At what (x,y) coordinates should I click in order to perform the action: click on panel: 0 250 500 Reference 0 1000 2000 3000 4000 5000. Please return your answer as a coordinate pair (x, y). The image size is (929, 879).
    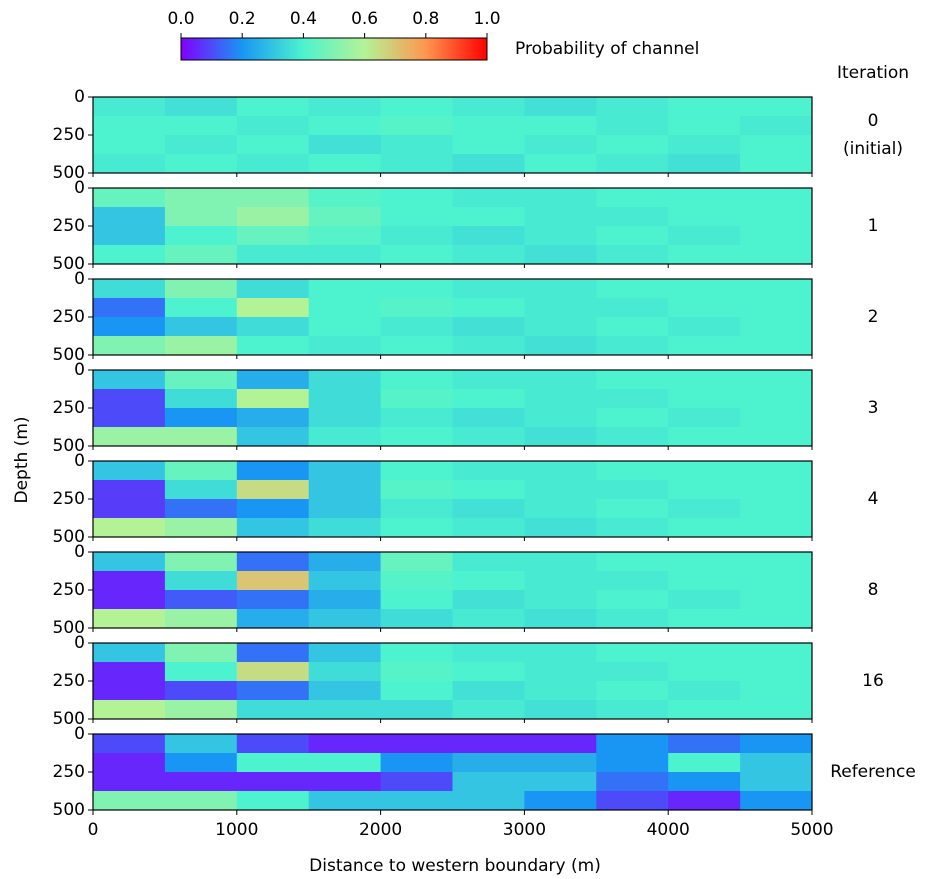
    Looking at the image, I should click on (484, 782).